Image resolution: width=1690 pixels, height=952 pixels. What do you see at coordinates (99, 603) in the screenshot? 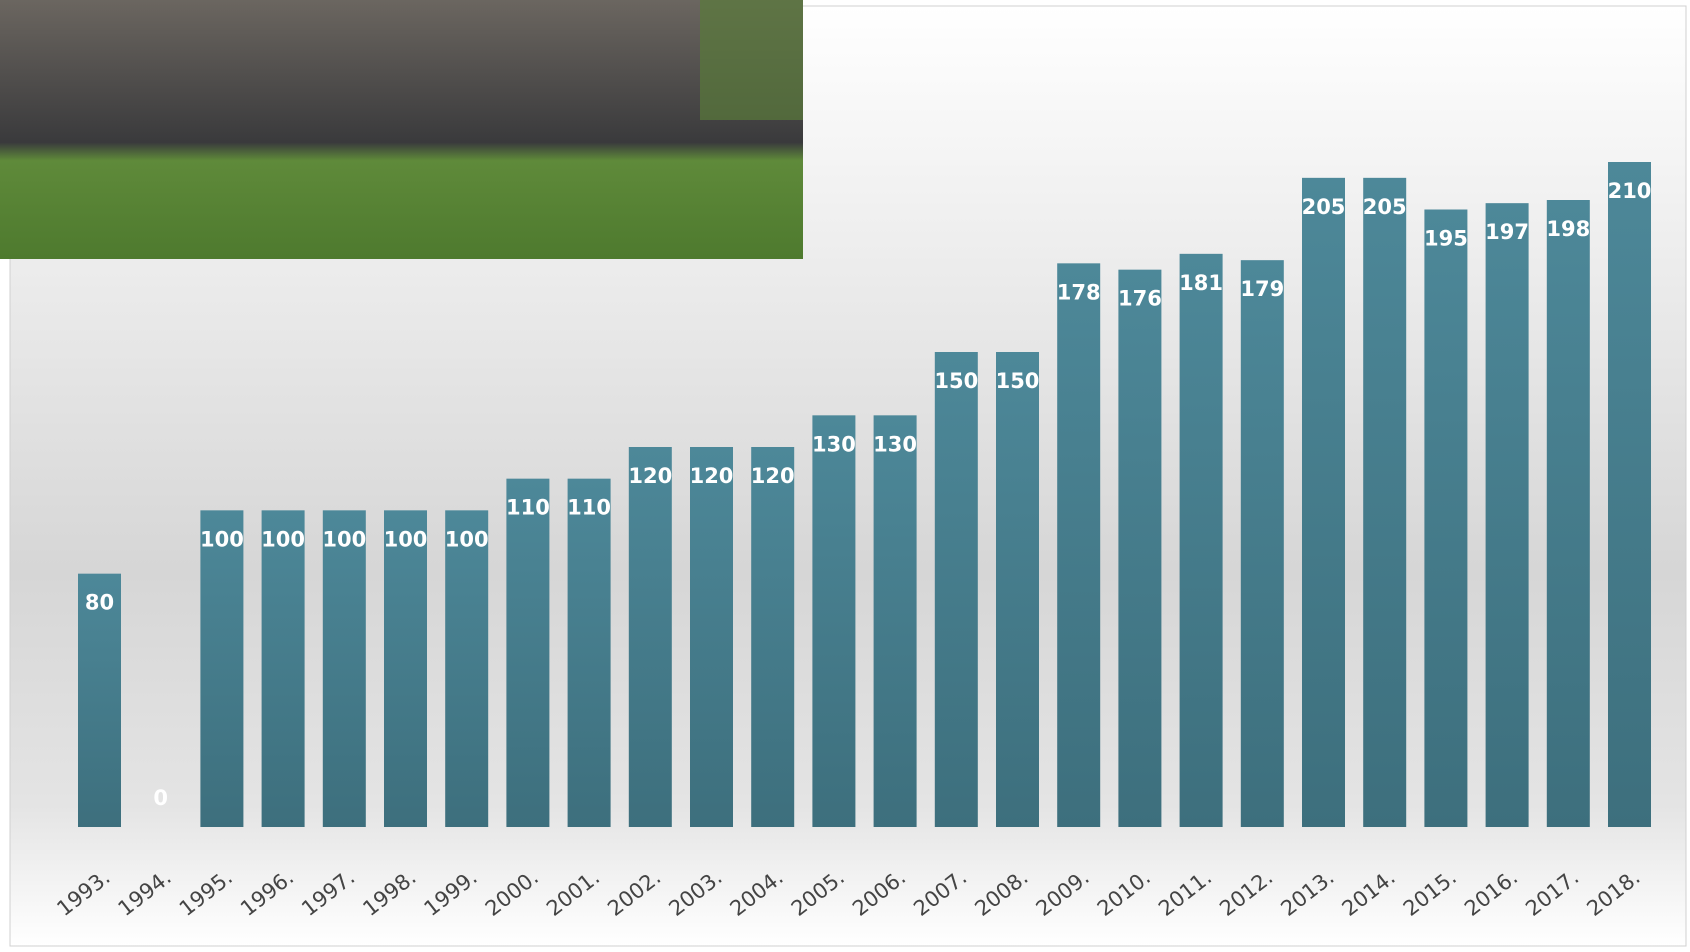
I see `value-label: 80` at bounding box center [99, 603].